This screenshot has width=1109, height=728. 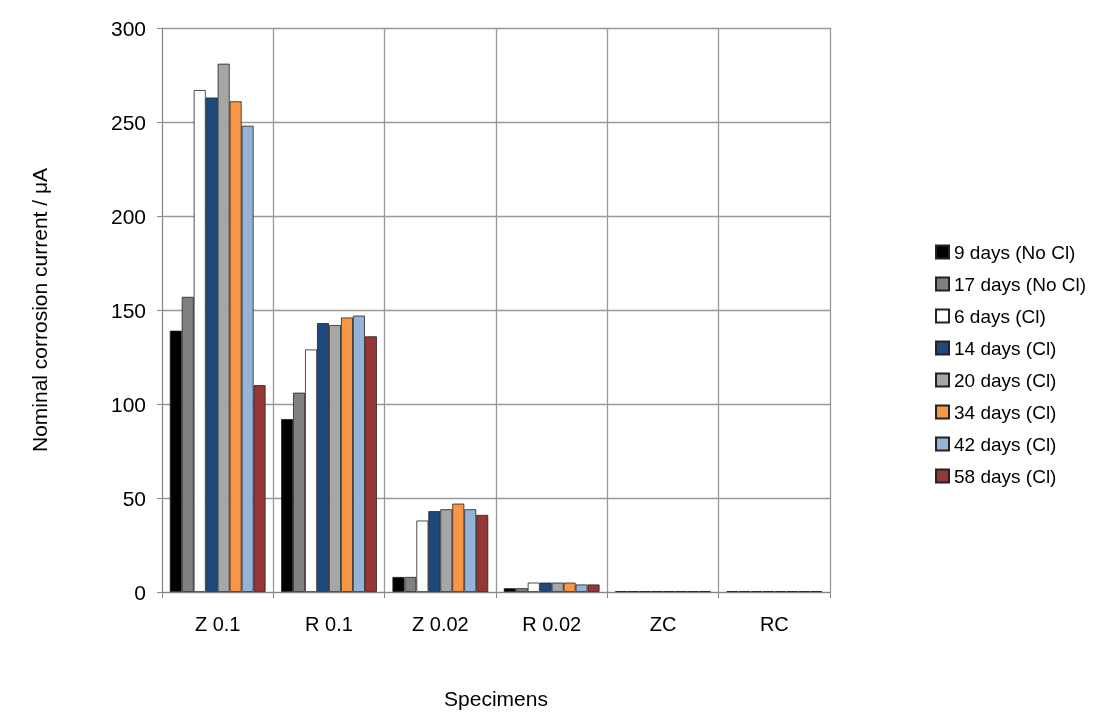 What do you see at coordinates (1005, 348) in the screenshot?
I see `legend-label: 14 days (Cl)` at bounding box center [1005, 348].